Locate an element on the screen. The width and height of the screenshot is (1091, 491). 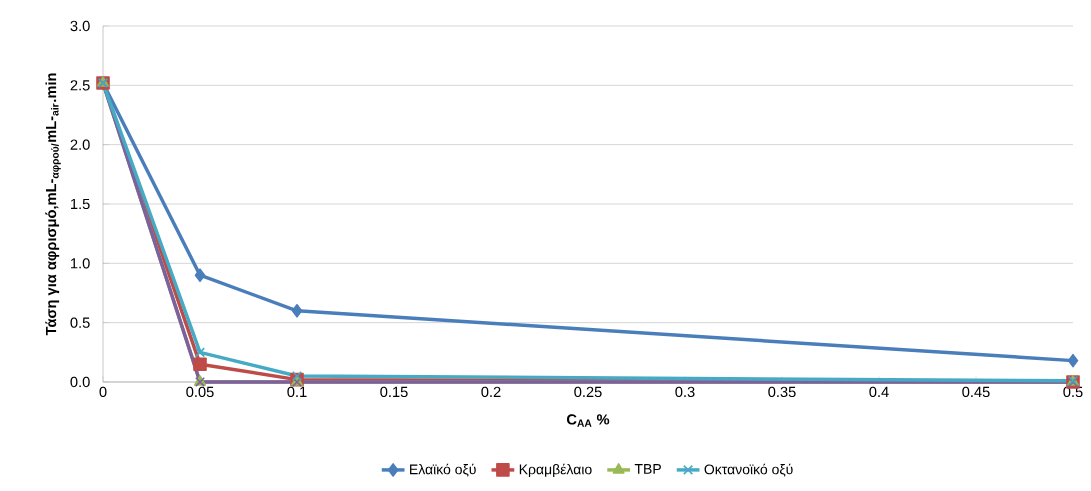
y-tick-label: 1.0 is located at coordinates (80, 263).